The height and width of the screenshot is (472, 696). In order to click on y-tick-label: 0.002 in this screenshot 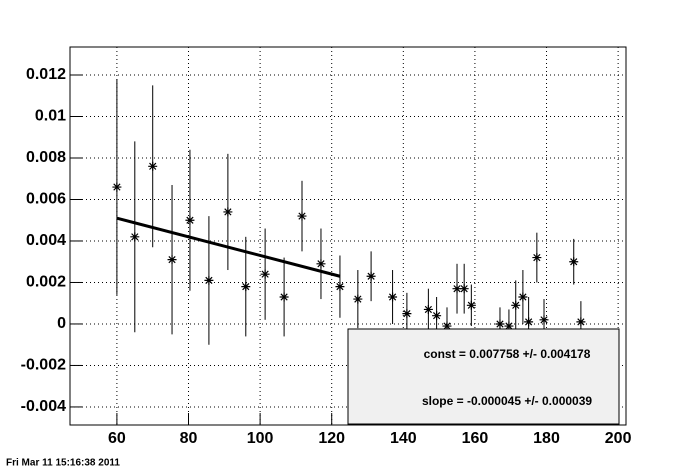, I will do `click(46, 282)`.